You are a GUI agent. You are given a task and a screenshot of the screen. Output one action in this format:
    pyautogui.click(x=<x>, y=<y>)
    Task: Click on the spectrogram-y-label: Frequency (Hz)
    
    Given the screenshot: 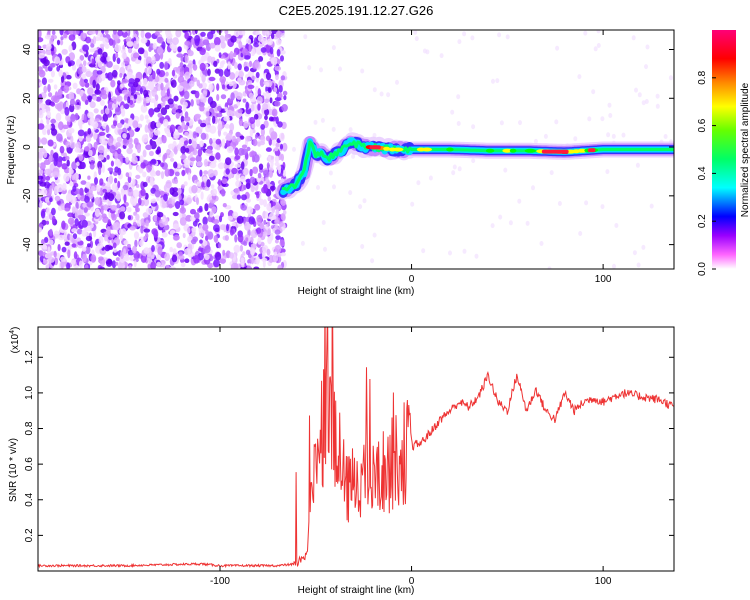 What is the action you would take?
    pyautogui.click(x=11, y=150)
    